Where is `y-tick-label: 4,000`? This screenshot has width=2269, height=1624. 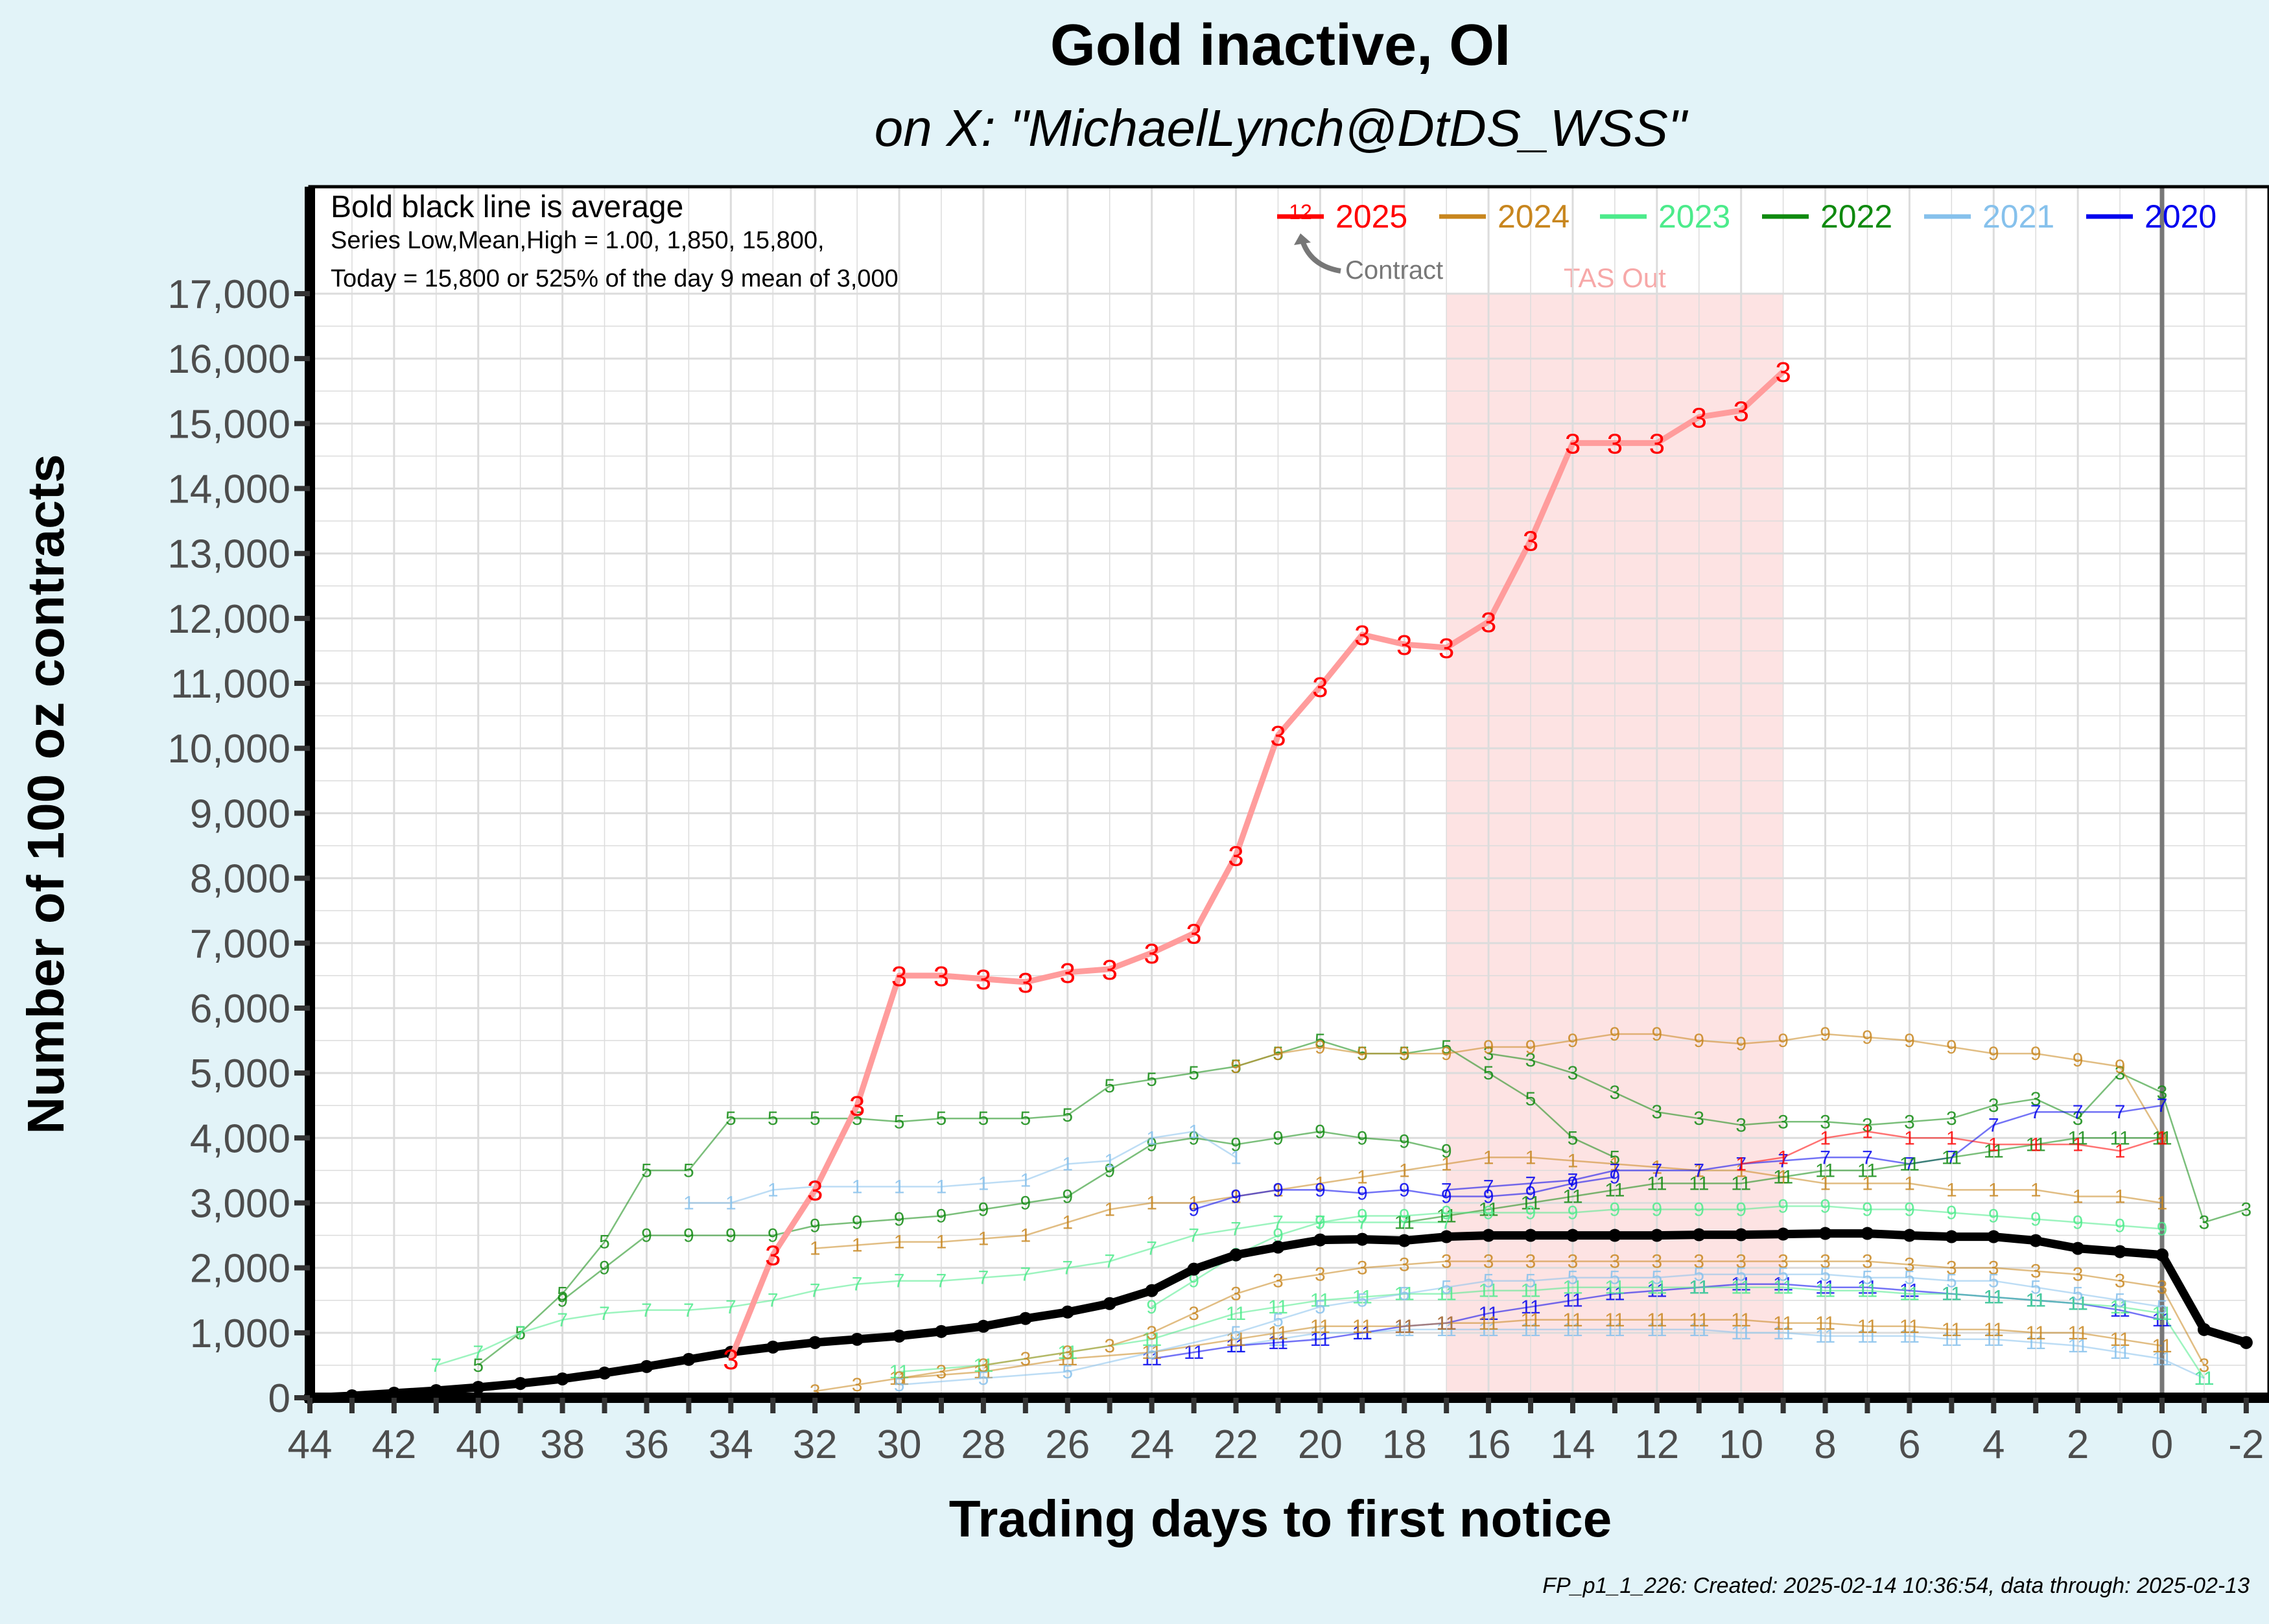 y-tick-label: 4,000 is located at coordinates (240, 1138).